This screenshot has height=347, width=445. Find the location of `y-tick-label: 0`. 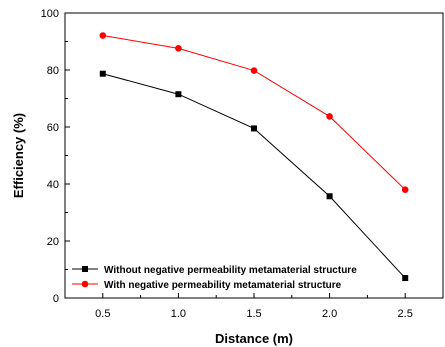

y-tick-label: 0 is located at coordinates (56, 299).